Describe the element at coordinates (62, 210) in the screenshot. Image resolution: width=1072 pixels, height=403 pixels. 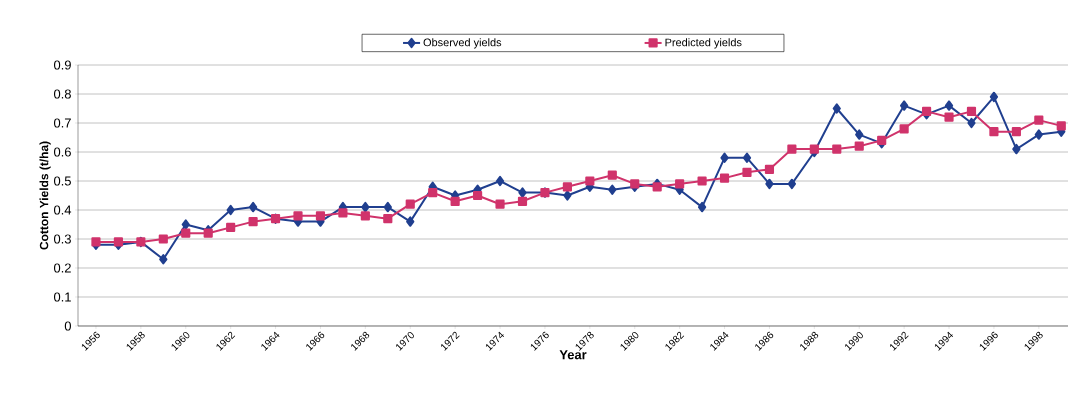
I see `y-tick-label: 0.4` at that location.